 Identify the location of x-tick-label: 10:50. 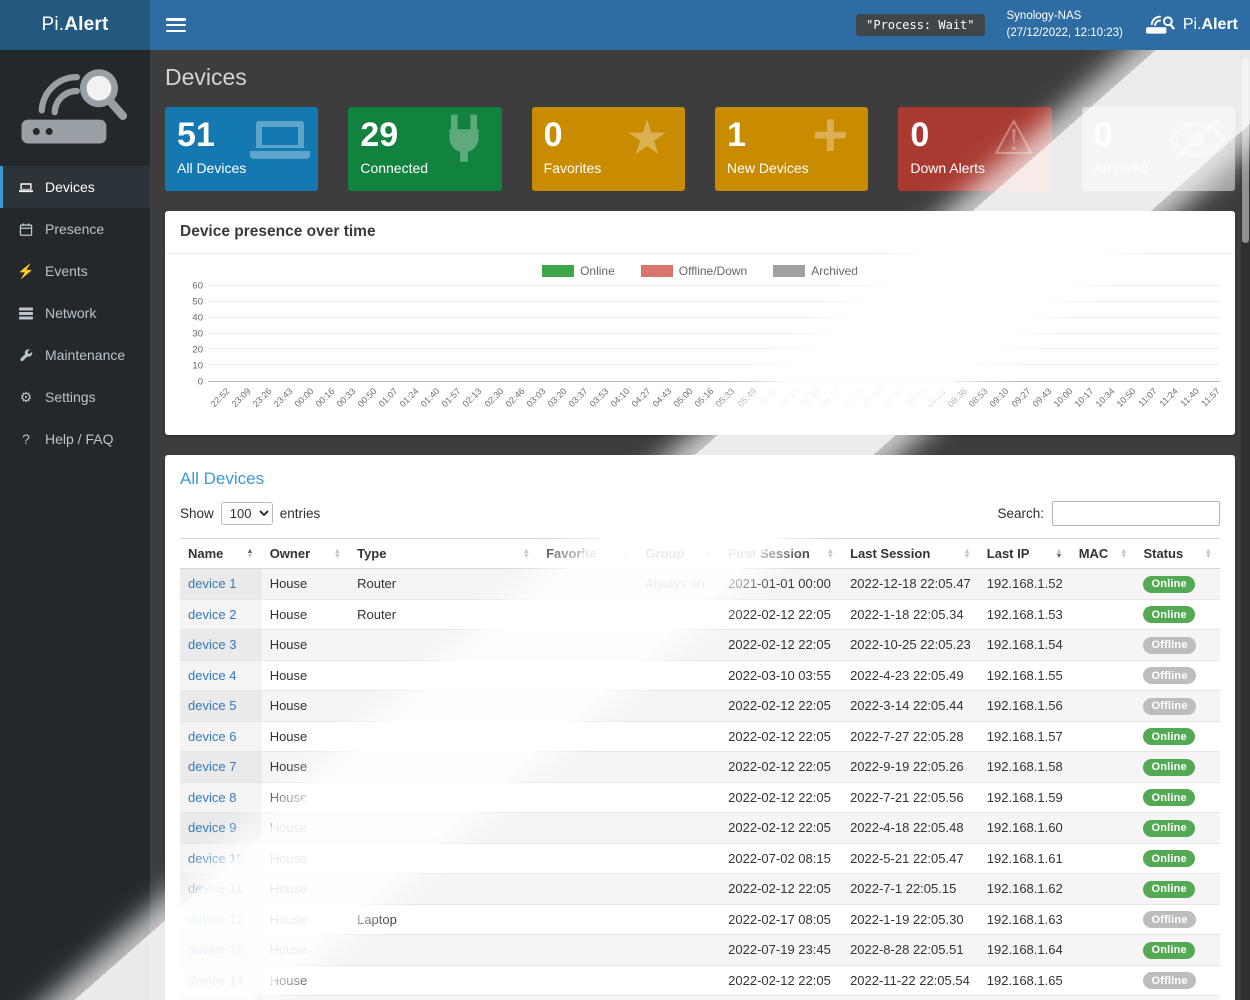
(1126, 398).